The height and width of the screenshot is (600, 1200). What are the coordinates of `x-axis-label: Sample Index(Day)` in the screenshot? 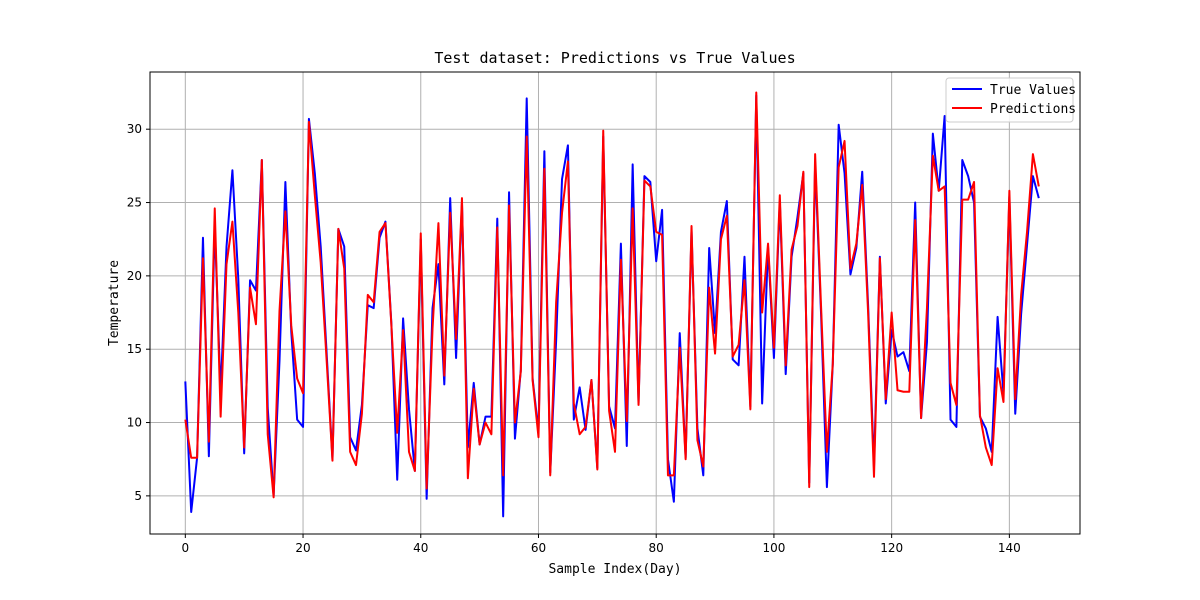 It's located at (614, 569).